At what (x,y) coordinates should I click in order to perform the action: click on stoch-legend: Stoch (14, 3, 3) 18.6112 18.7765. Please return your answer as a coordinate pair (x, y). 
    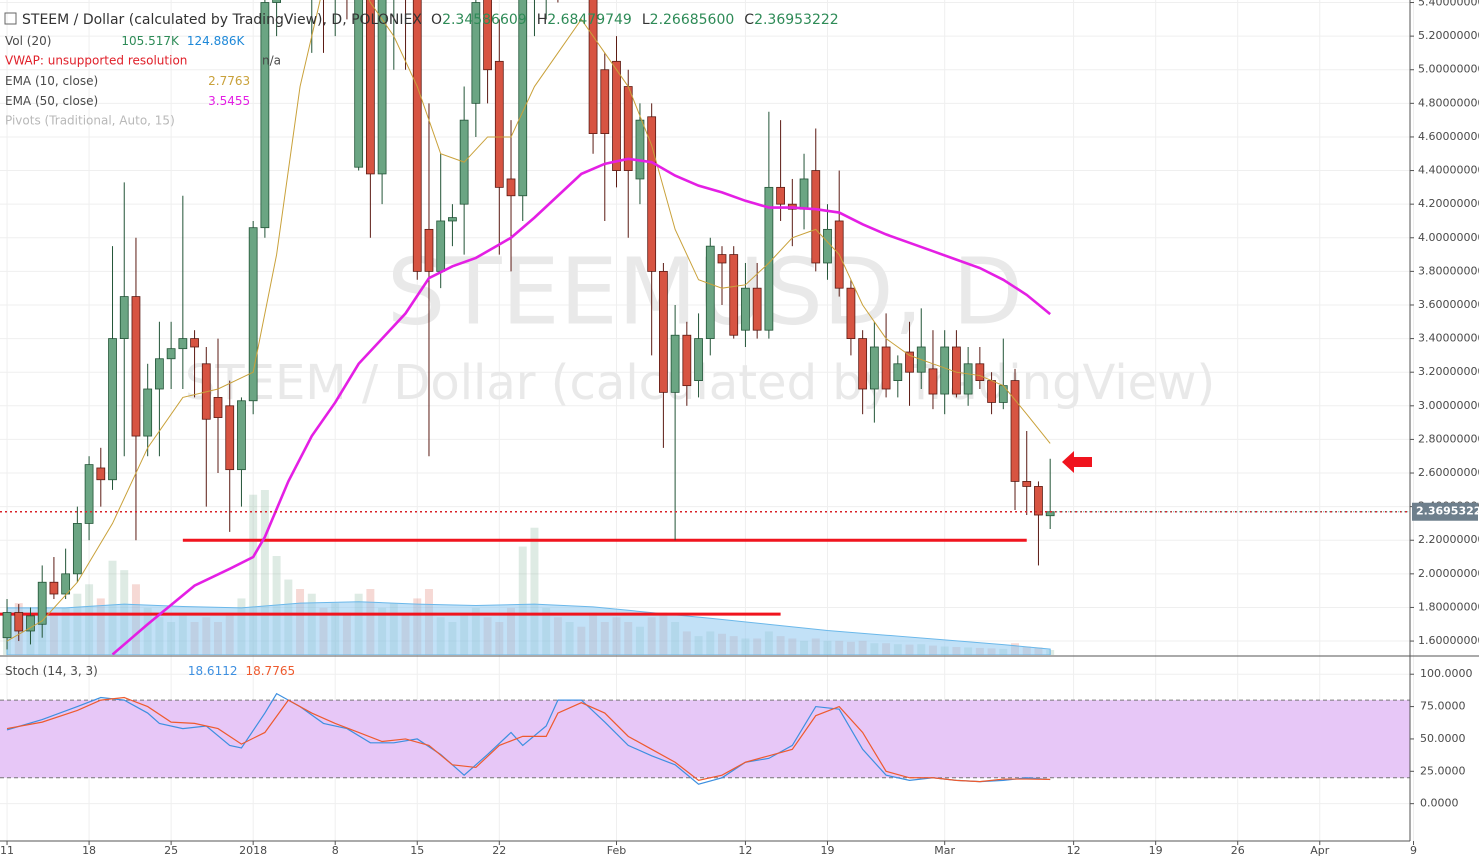
    Looking at the image, I should click on (150, 671).